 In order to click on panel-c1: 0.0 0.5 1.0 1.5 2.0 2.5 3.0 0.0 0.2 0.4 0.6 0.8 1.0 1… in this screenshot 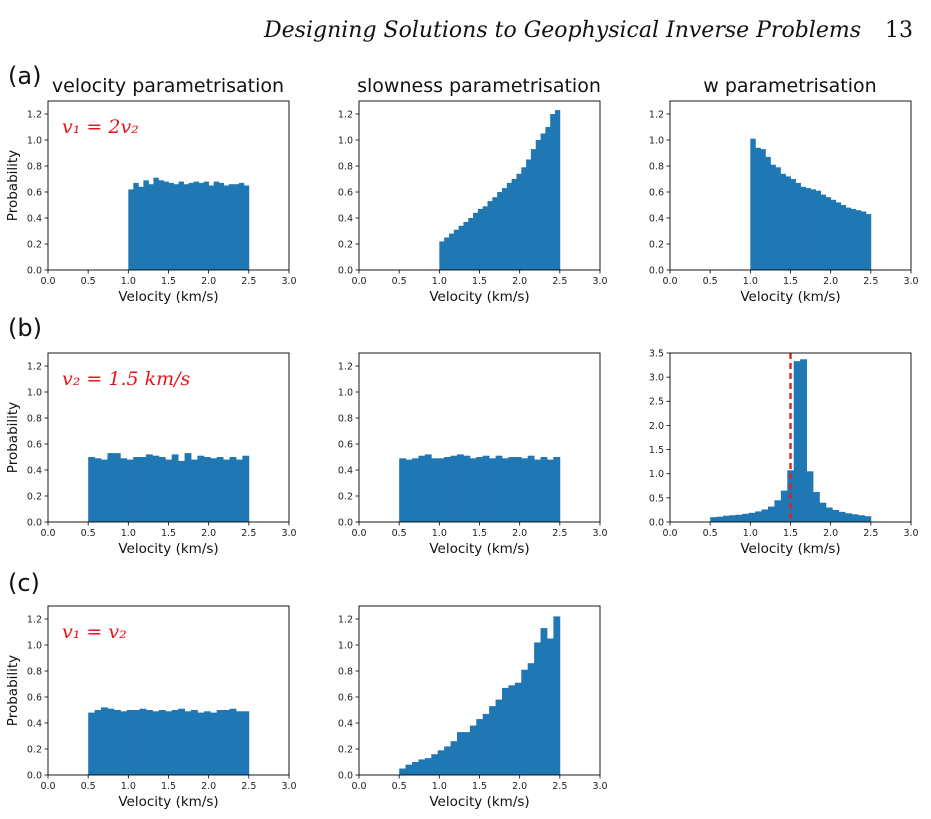, I will do `click(151, 707)`.